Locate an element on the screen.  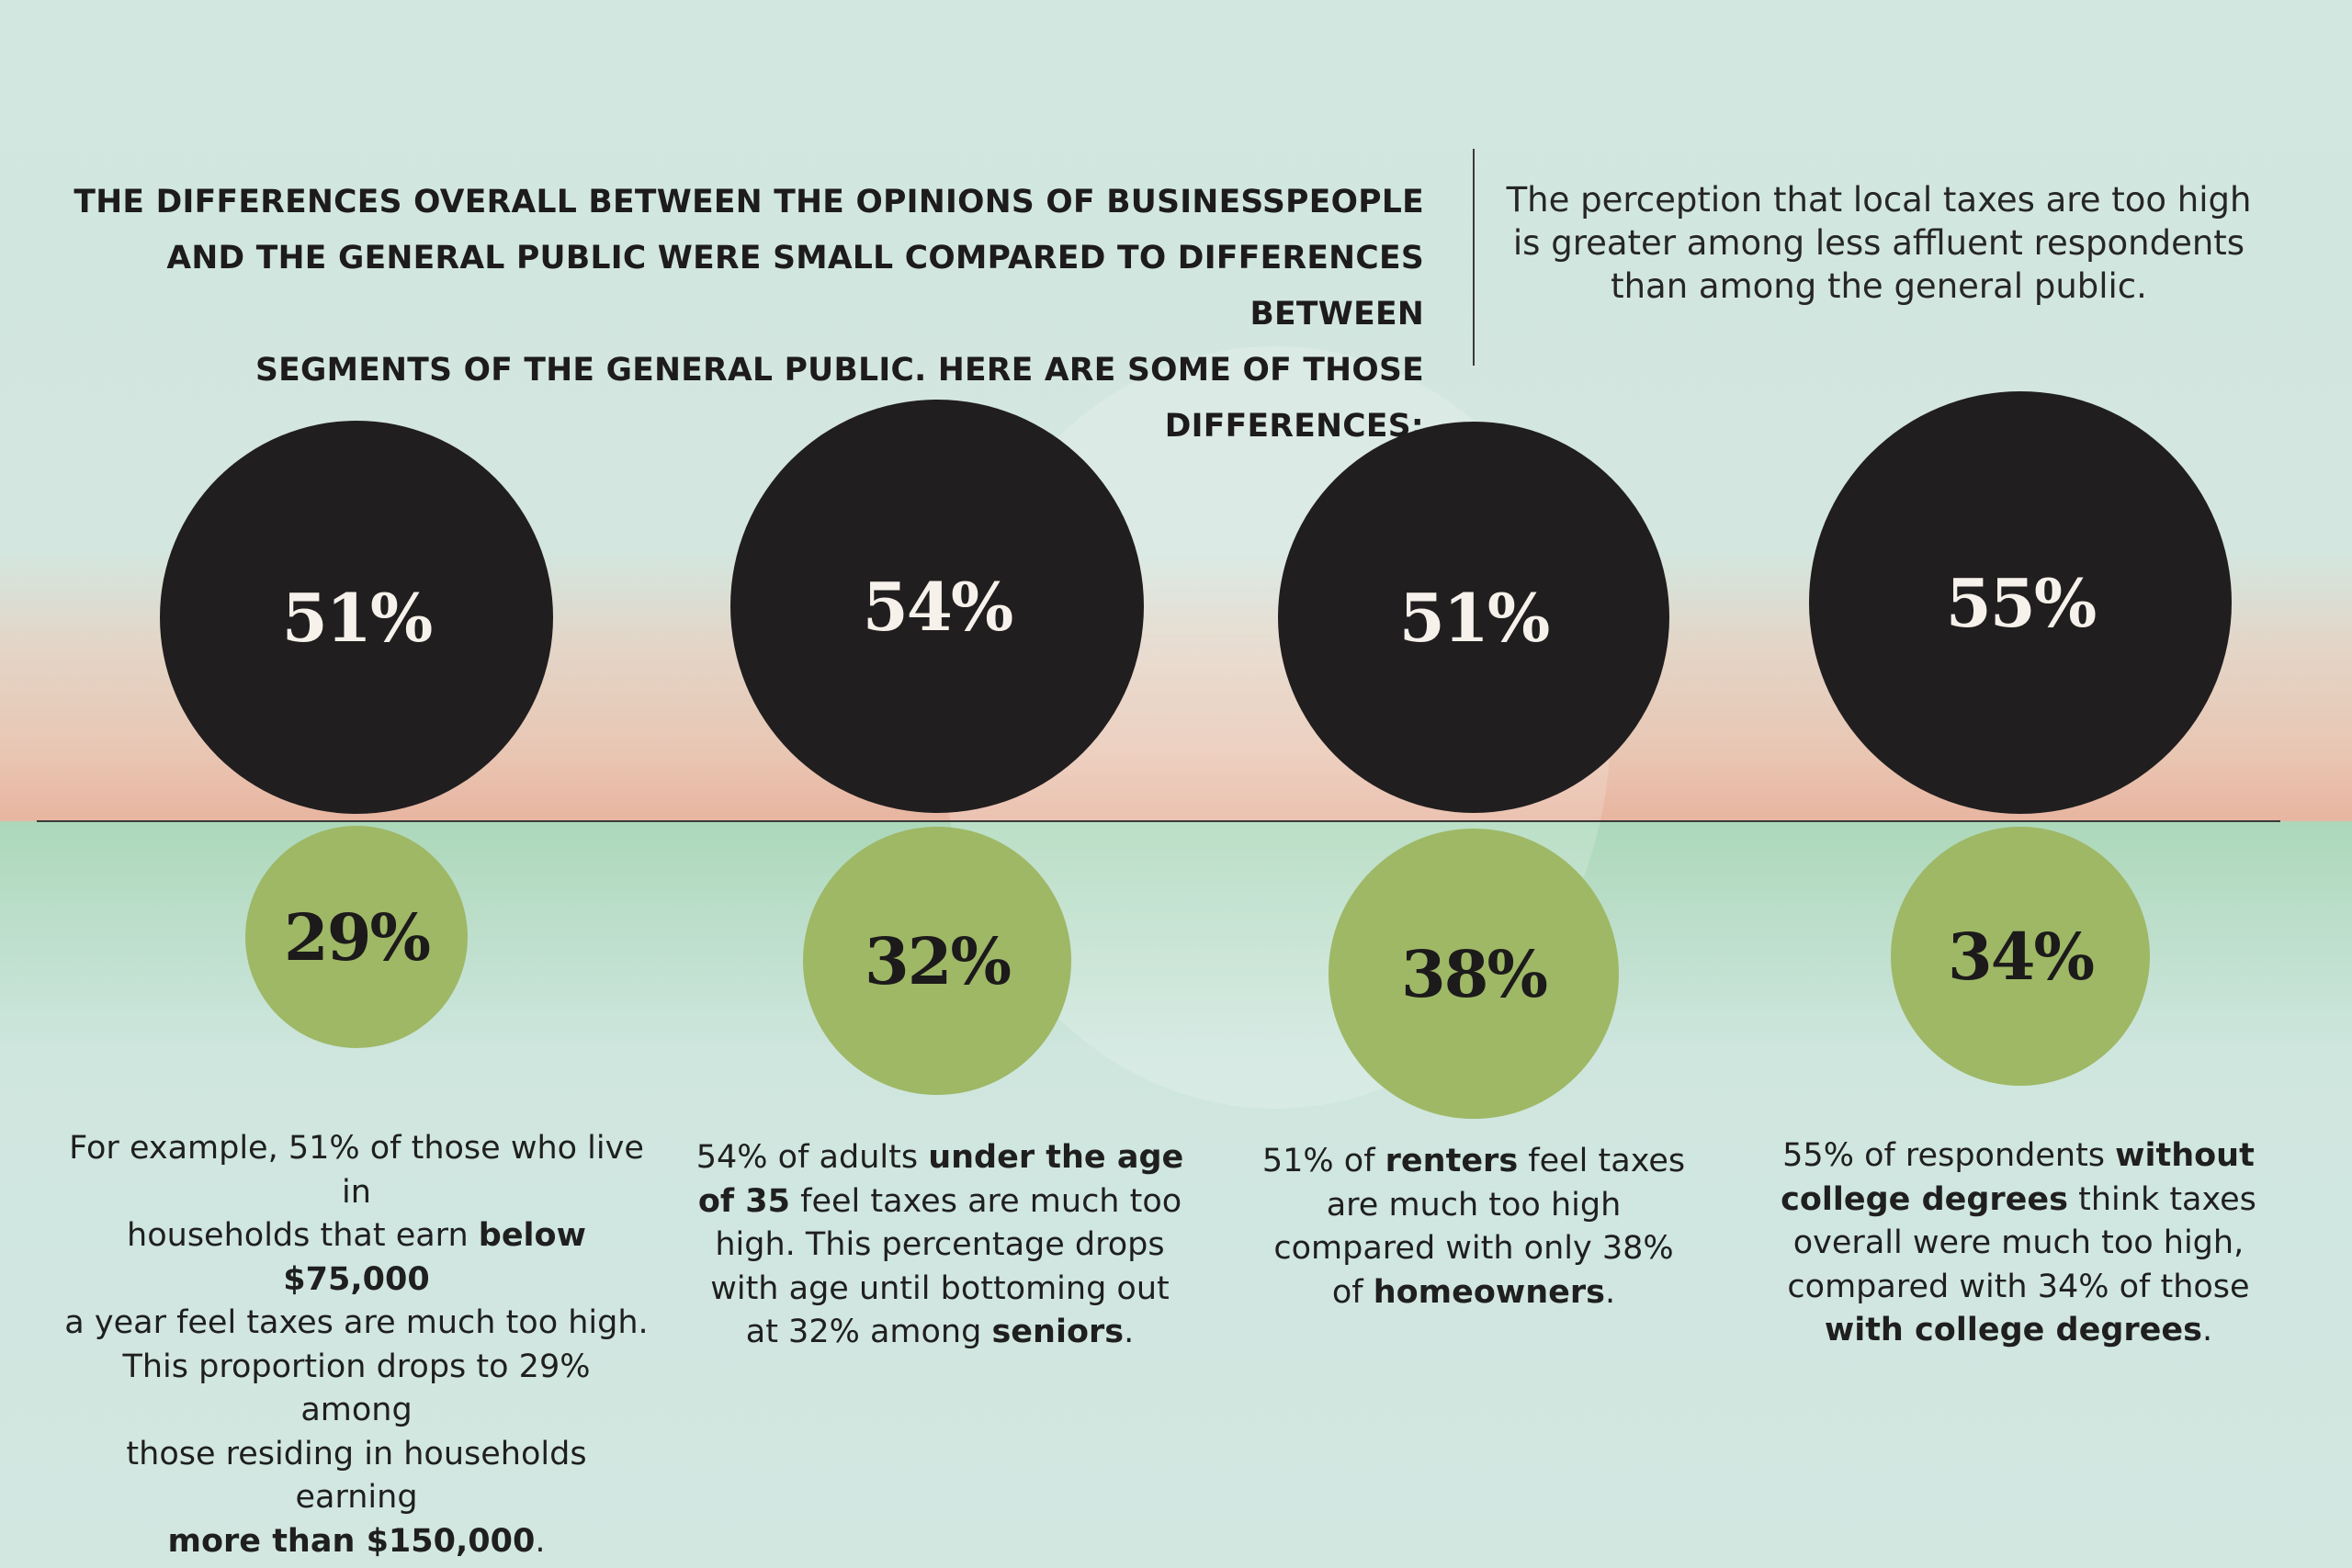
upper-value-label: 55% is located at coordinates (2022, 602).